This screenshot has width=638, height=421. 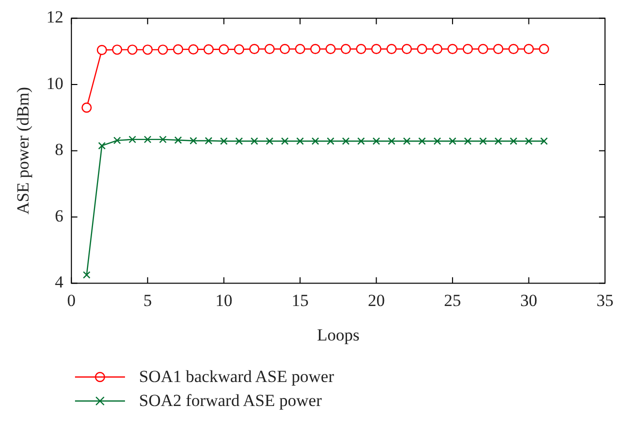 I want to click on x-tick-label: 25, so click(x=453, y=300).